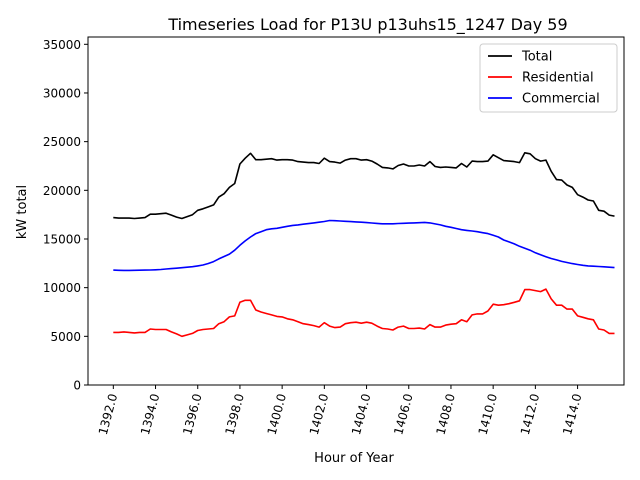 This screenshot has width=640, height=480. I want to click on x-tick-label: 1414.0, so click(572, 414).